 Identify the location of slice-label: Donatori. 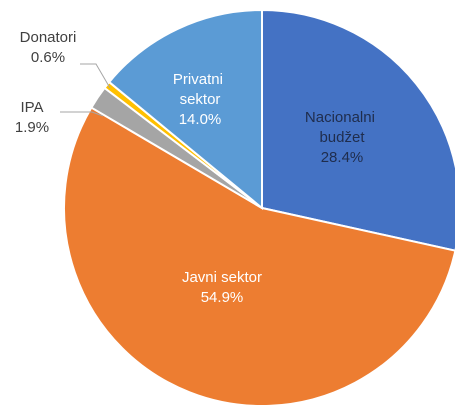
(48, 37).